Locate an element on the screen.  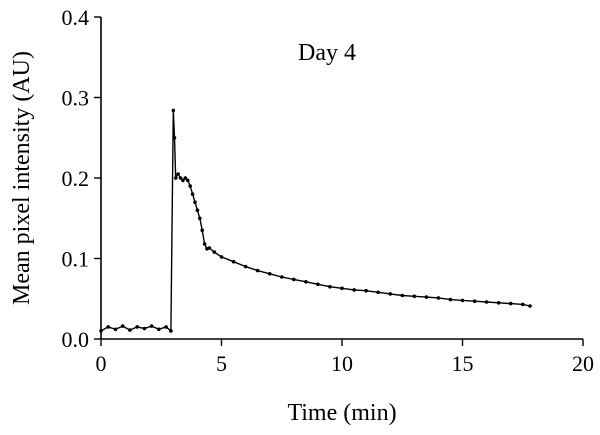
day-annotation: Day 4 is located at coordinates (327, 53).